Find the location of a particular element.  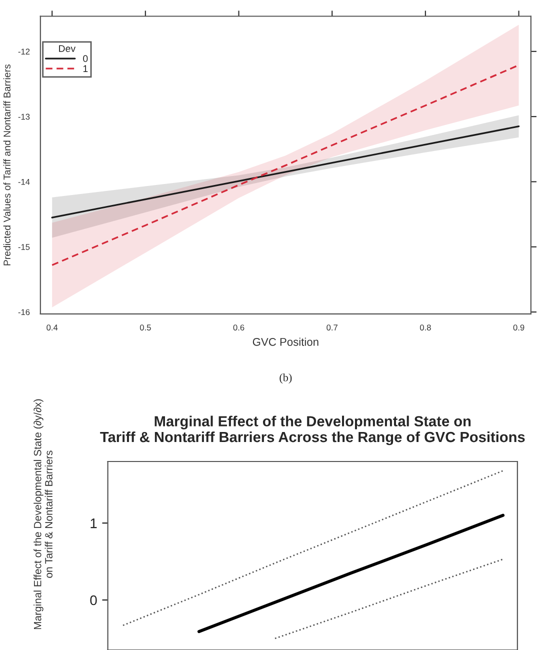

legend-label: 0 is located at coordinates (85, 58).